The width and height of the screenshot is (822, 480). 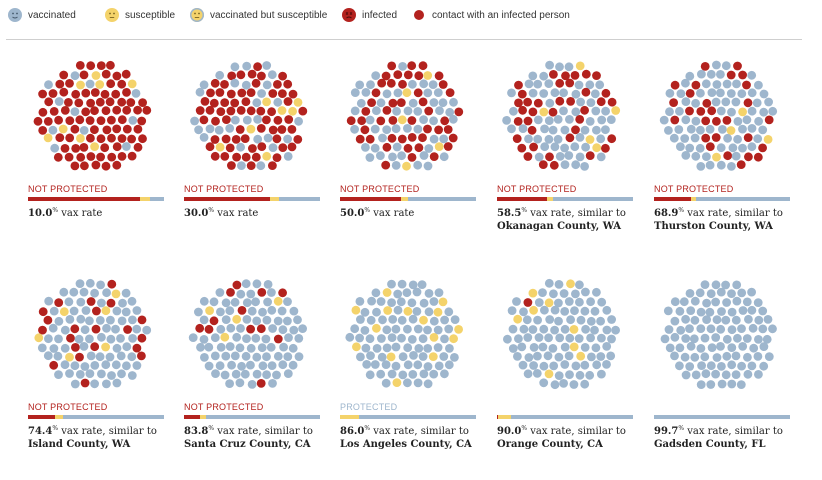 What do you see at coordinates (368, 408) in the screenshot?
I see `protection-status: PROTECTED` at bounding box center [368, 408].